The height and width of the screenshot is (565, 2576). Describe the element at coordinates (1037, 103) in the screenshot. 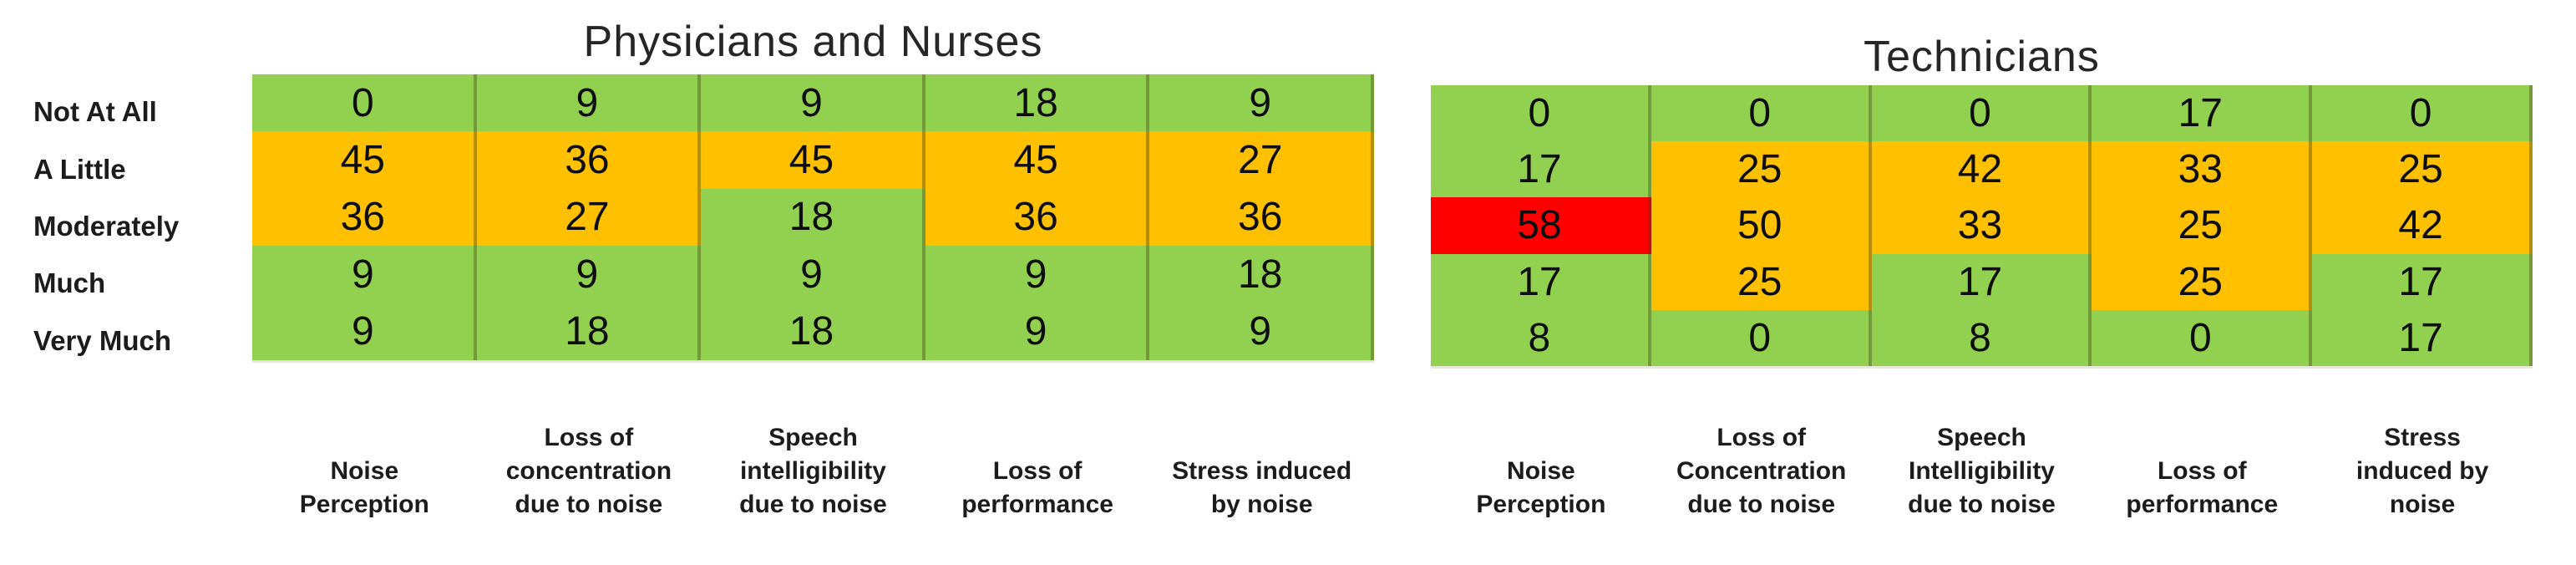

I see `heatmap-cell-physicians-and-nurses-r0-c3: 18` at that location.